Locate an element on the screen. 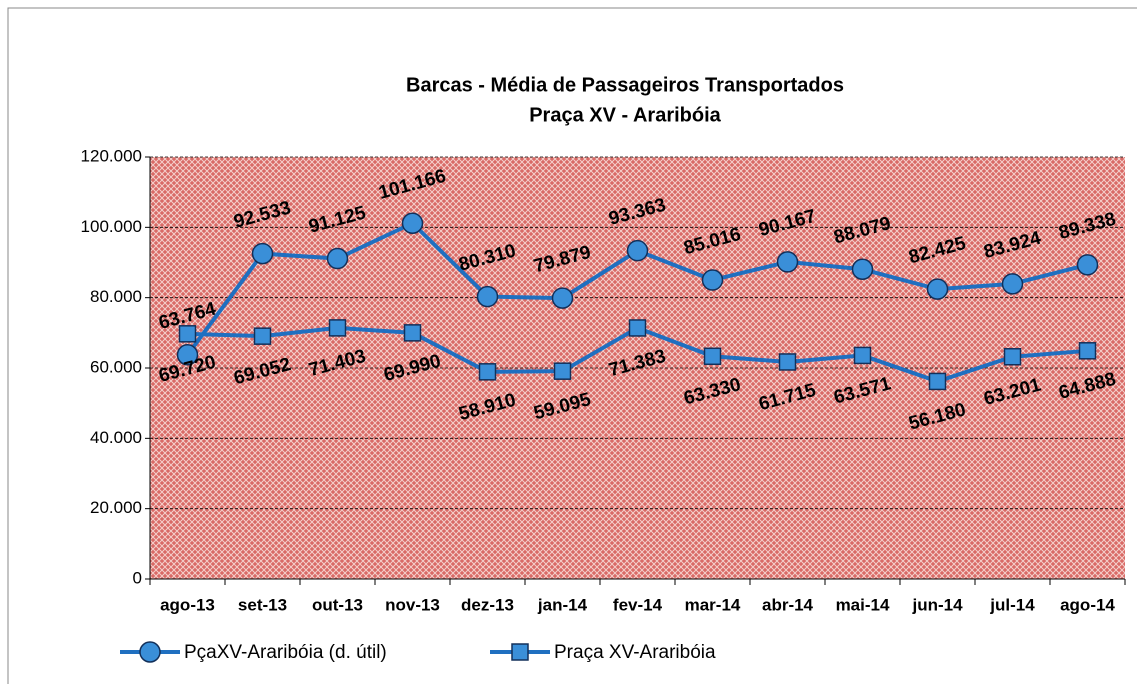  chart-subtitle: Praça XV - Araribóia is located at coordinates (625, 115).